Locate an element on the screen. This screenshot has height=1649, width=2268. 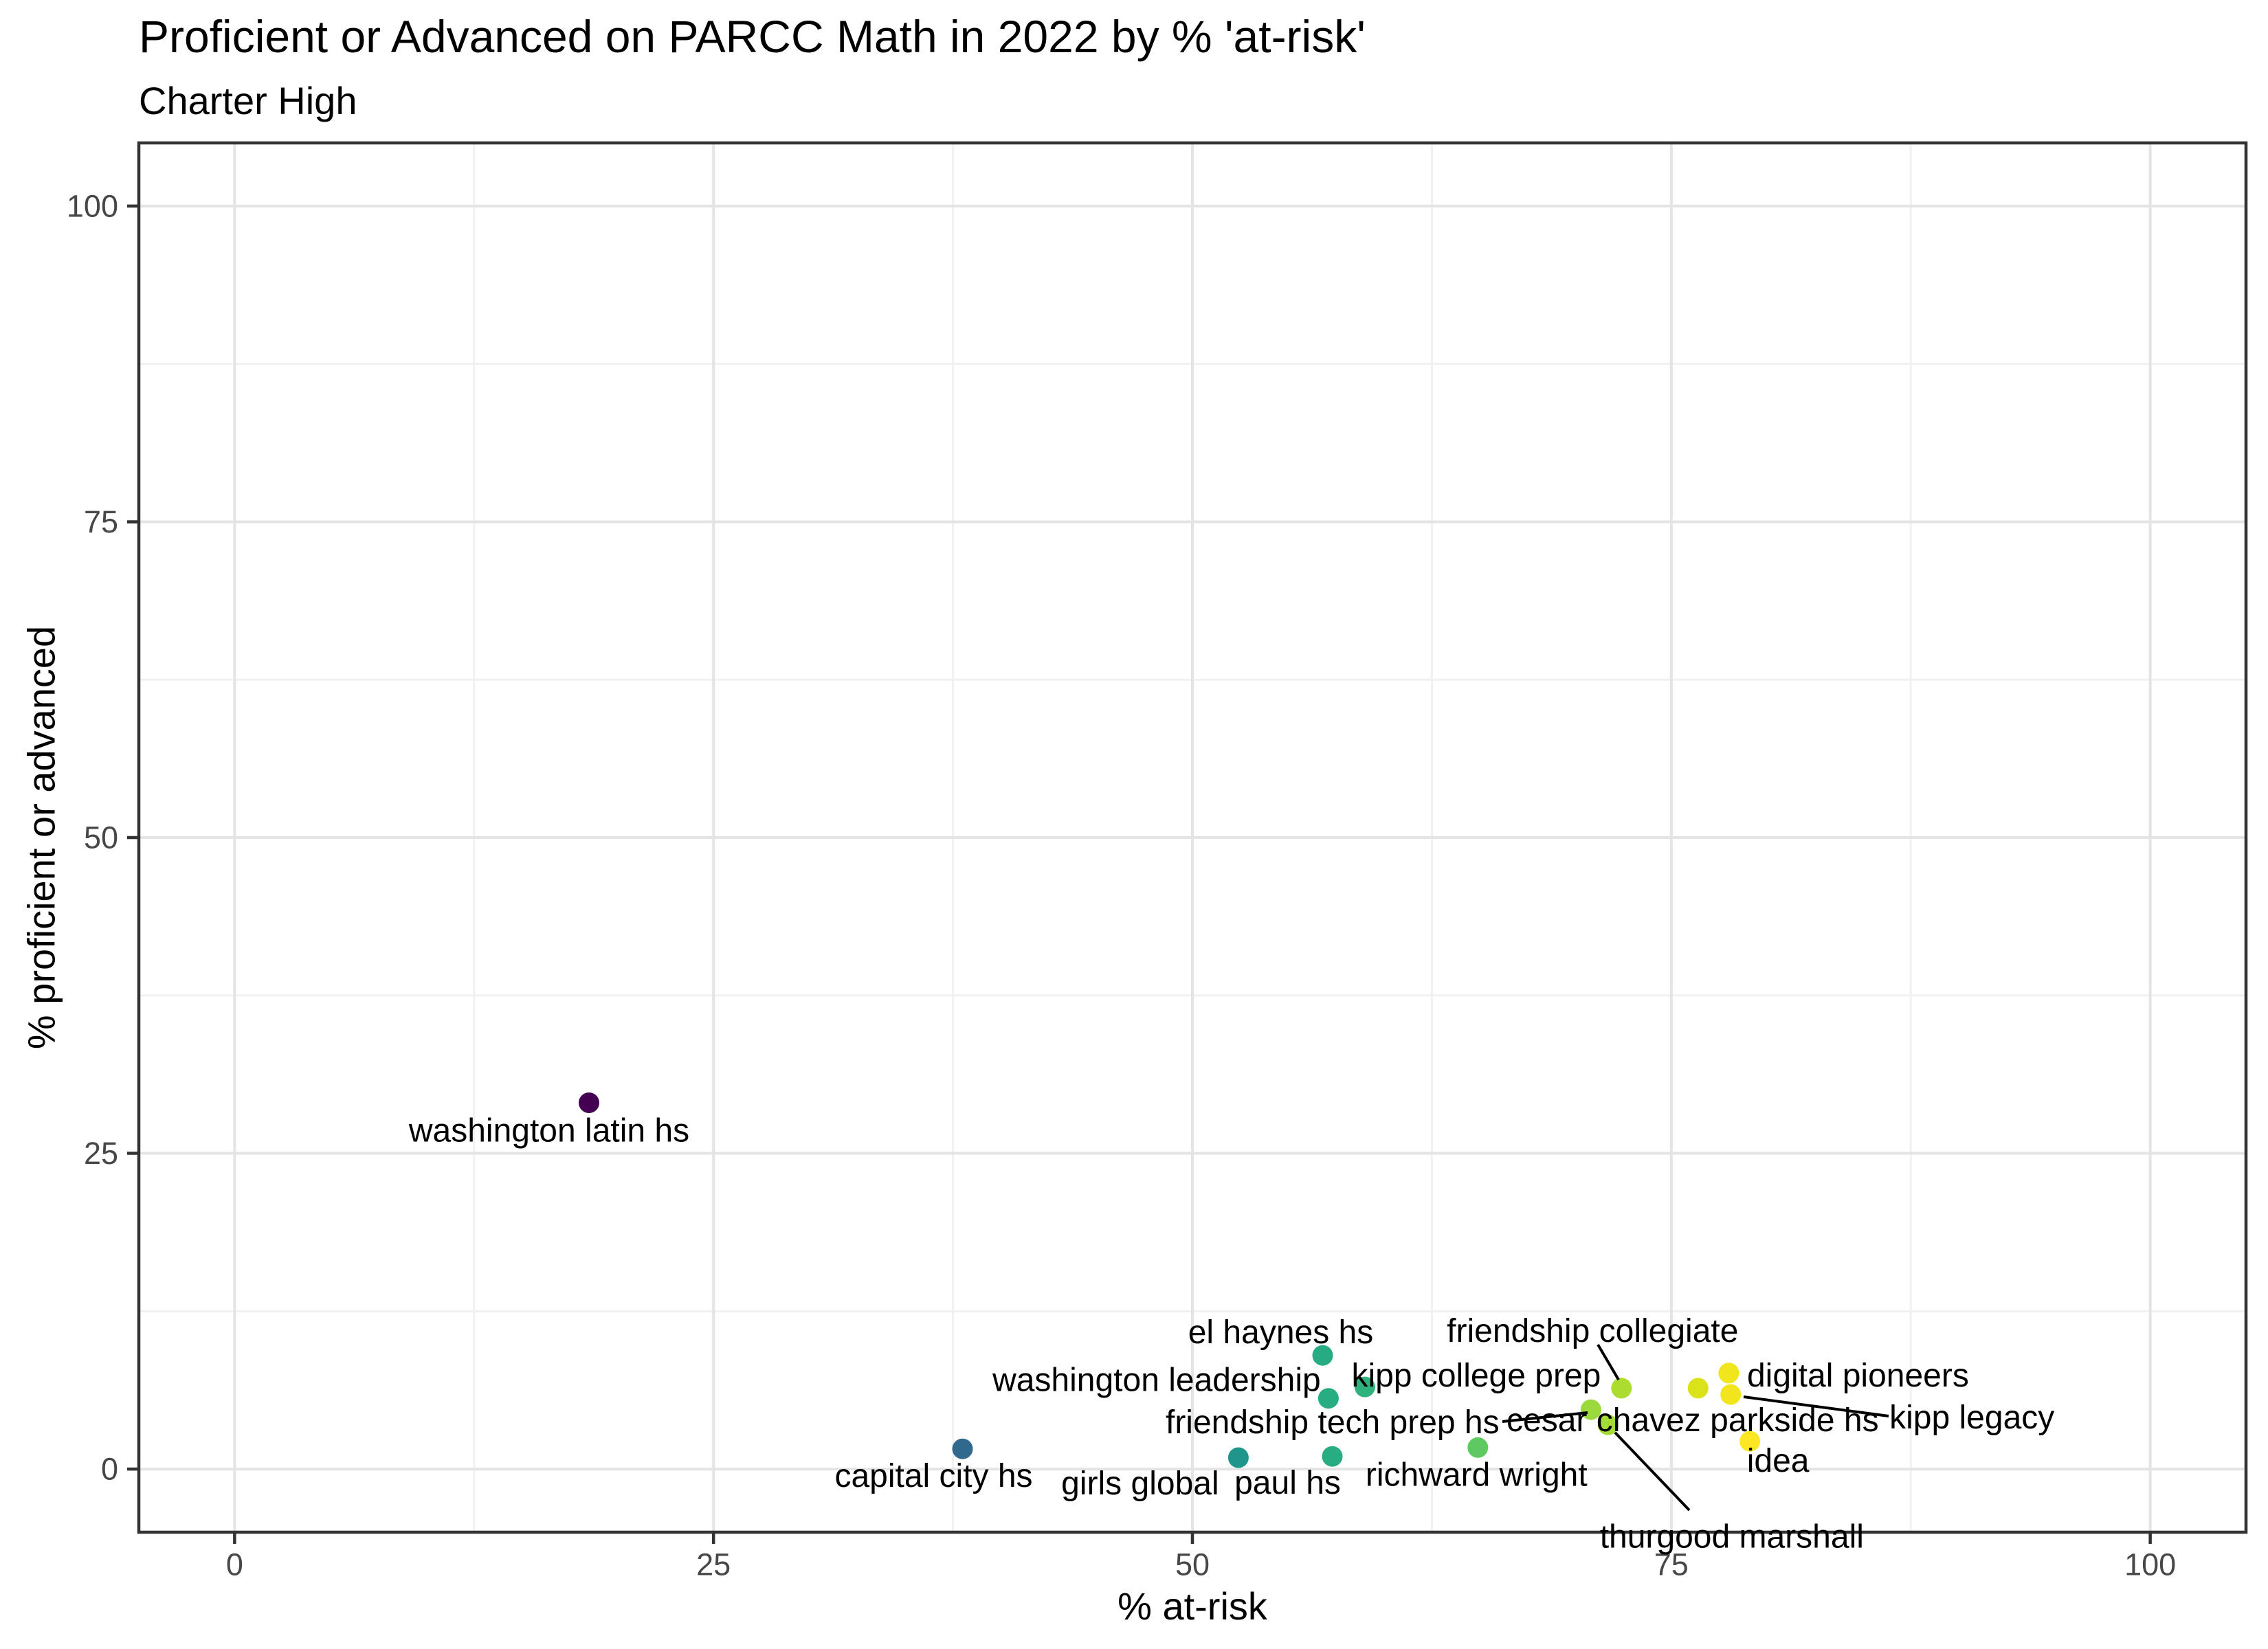
leader-line-friendship-collegiate is located at coordinates (1608, 1362).